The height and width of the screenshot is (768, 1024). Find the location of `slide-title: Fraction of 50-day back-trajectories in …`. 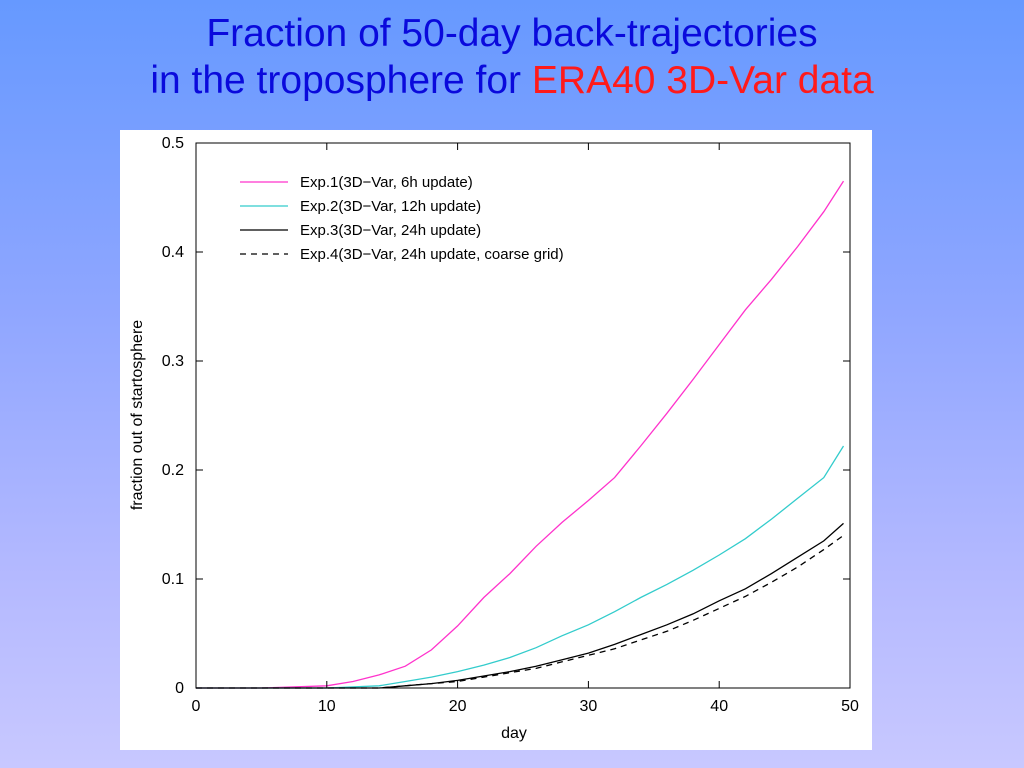

slide-title: Fraction of 50-day back-trajectories in … is located at coordinates (512, 57).